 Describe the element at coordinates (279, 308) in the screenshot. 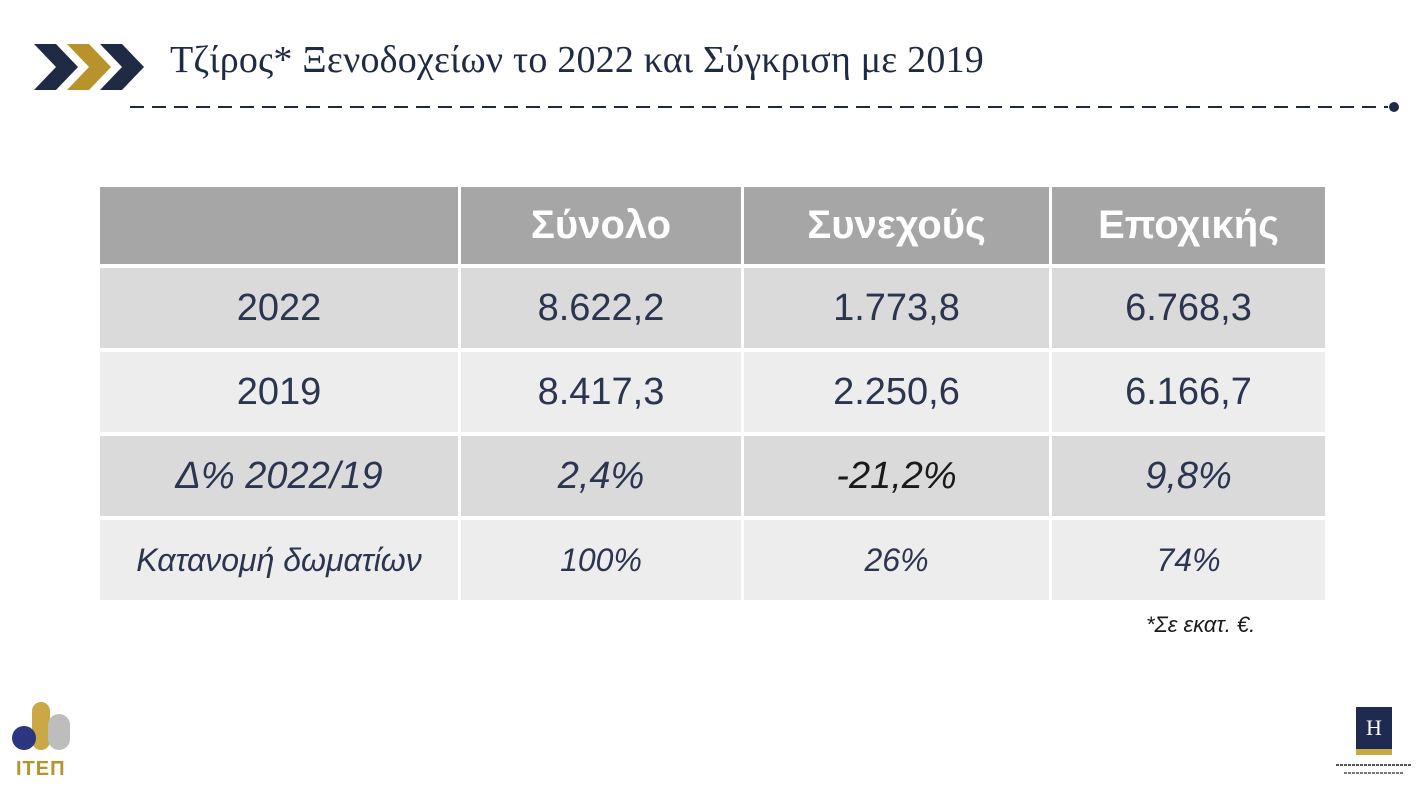

I see `row-label-2022: 2022` at that location.